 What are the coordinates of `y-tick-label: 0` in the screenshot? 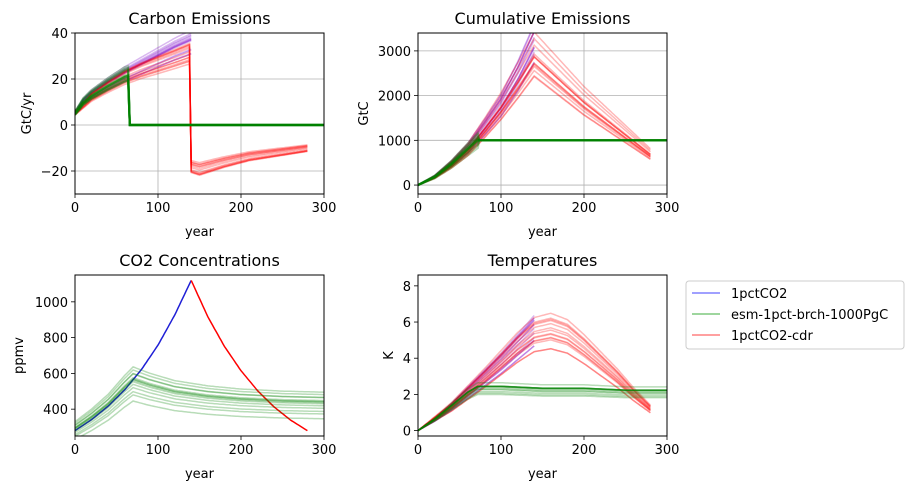 It's located at (407, 432).